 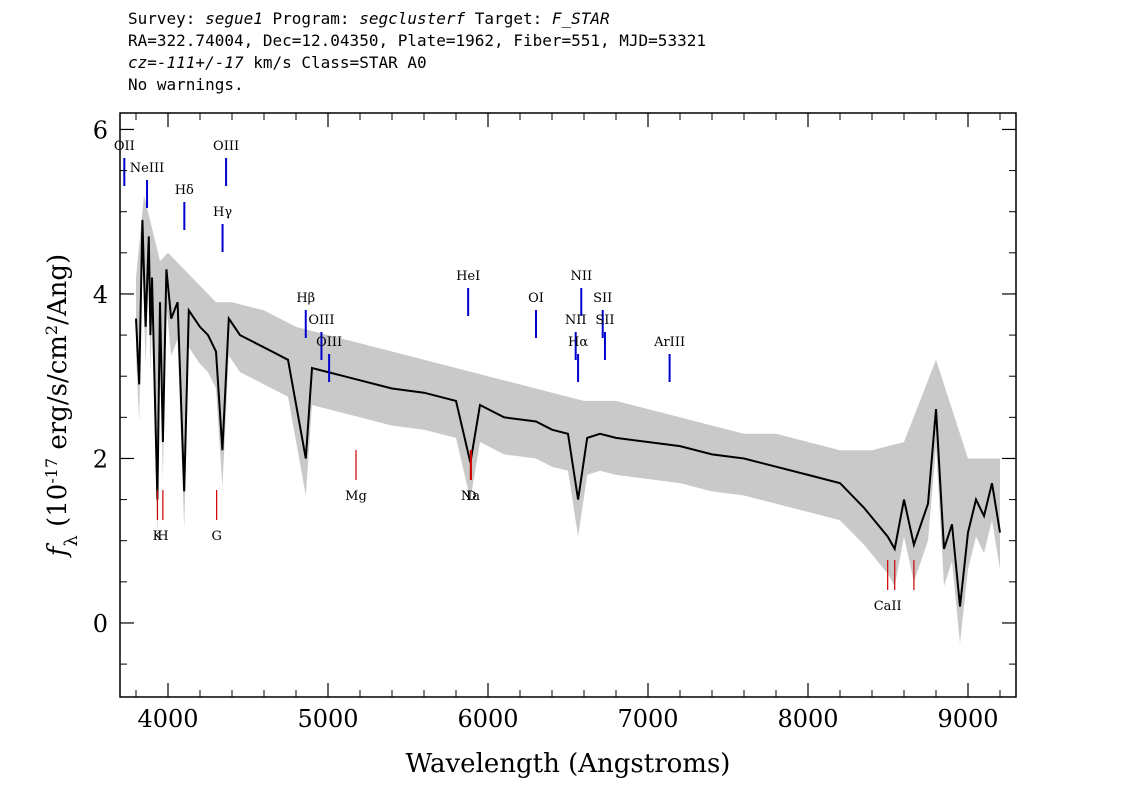 What do you see at coordinates (807, 719) in the screenshot?
I see `x-tick-label: 8000` at bounding box center [807, 719].